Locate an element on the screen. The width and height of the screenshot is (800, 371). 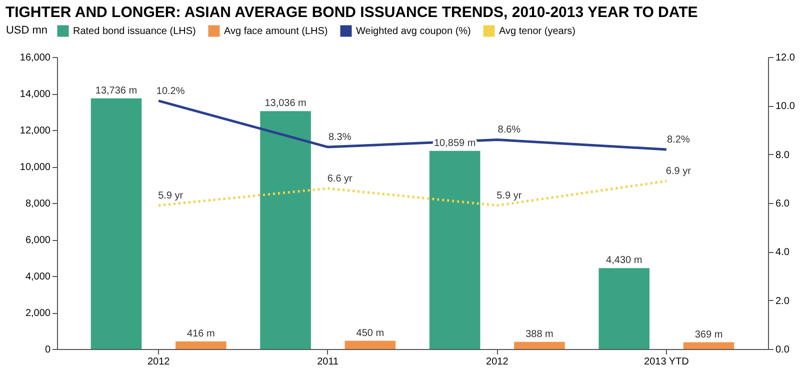
legend-label: Weighted avg coupon (%) is located at coordinates (413, 31).